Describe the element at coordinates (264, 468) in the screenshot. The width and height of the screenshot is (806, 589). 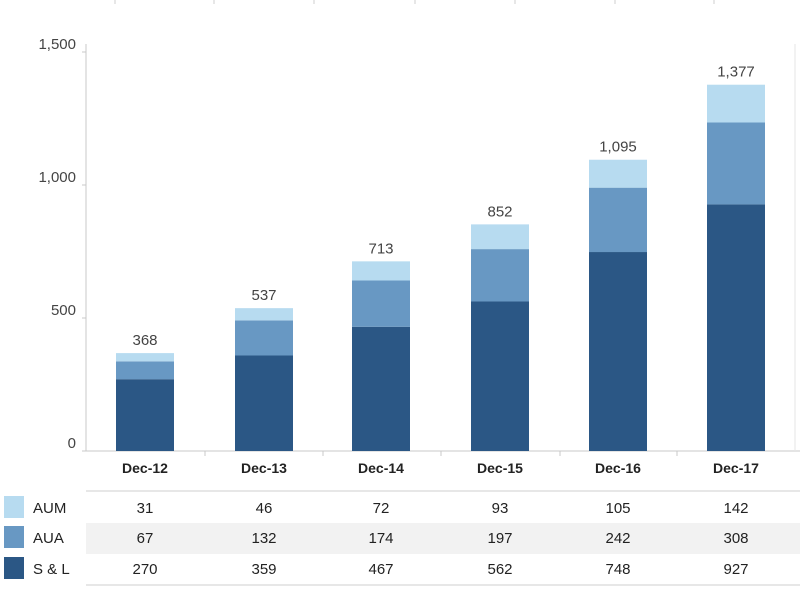
I see `category-label: Dec-13` at that location.